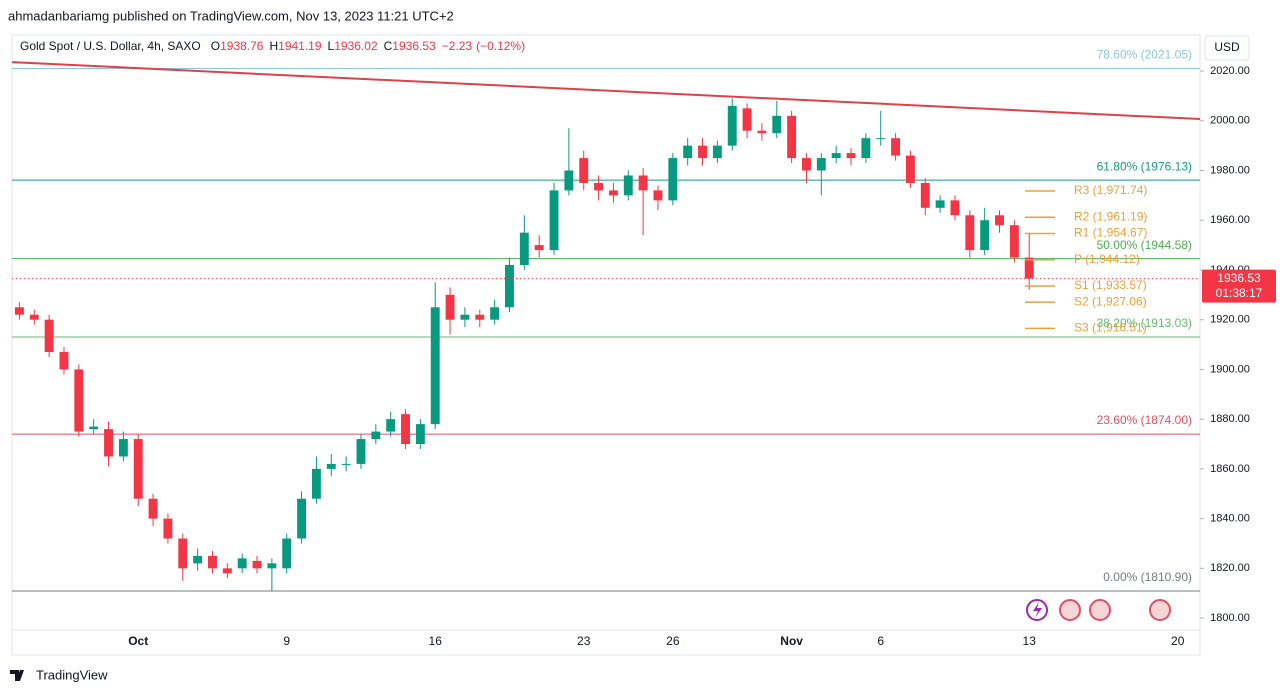  What do you see at coordinates (1230, 369) in the screenshot?
I see `y-tick-label: 1900.00` at bounding box center [1230, 369].